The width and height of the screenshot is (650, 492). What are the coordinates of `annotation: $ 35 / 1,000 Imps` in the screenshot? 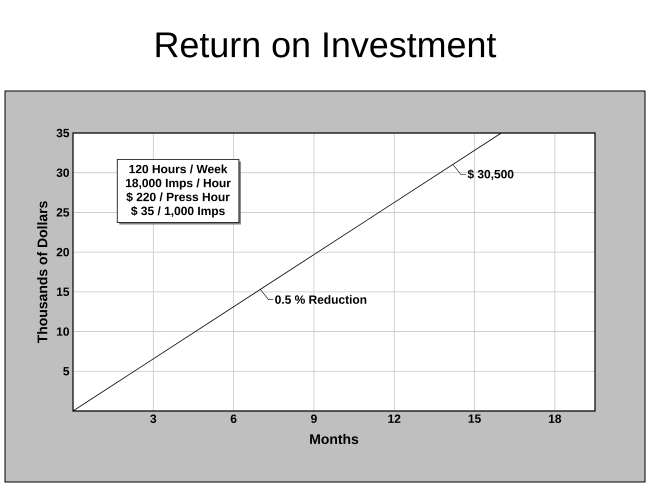 It's located at (178, 212).